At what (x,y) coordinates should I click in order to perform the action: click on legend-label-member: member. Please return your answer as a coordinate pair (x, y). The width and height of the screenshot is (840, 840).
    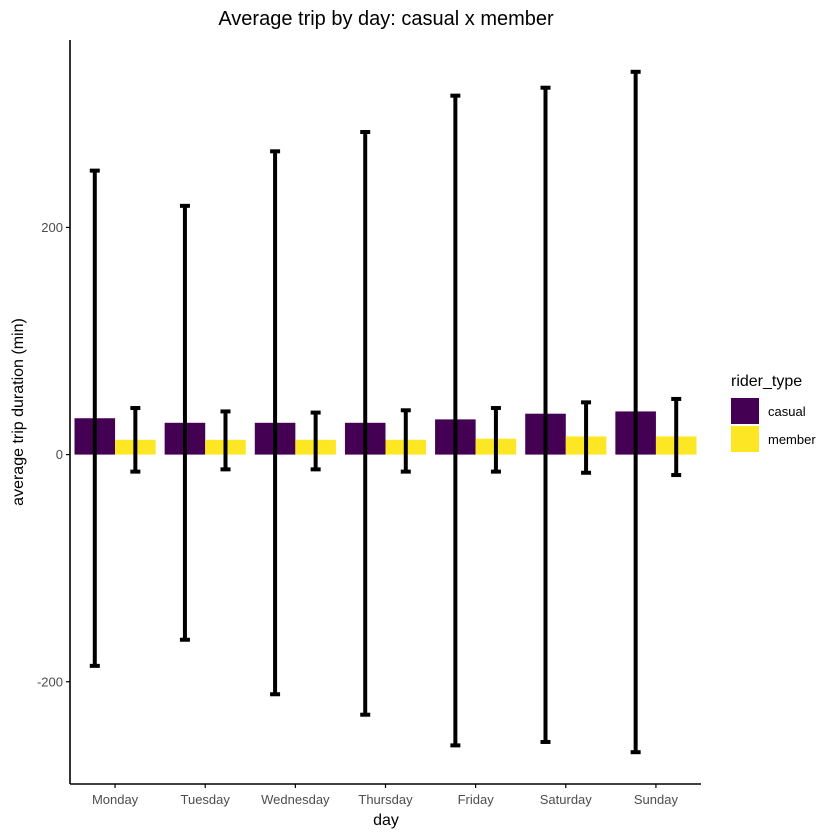
    Looking at the image, I should click on (792, 439).